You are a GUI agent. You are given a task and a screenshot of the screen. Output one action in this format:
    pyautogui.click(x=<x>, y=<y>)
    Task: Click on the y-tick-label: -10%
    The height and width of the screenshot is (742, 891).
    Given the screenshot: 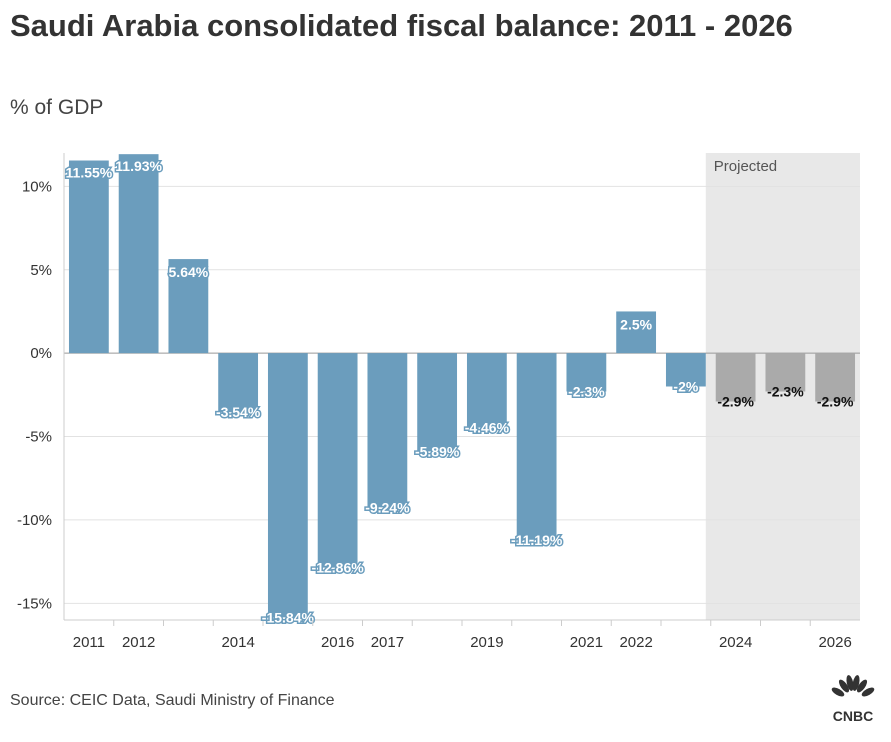 What is the action you would take?
    pyautogui.click(x=34, y=520)
    